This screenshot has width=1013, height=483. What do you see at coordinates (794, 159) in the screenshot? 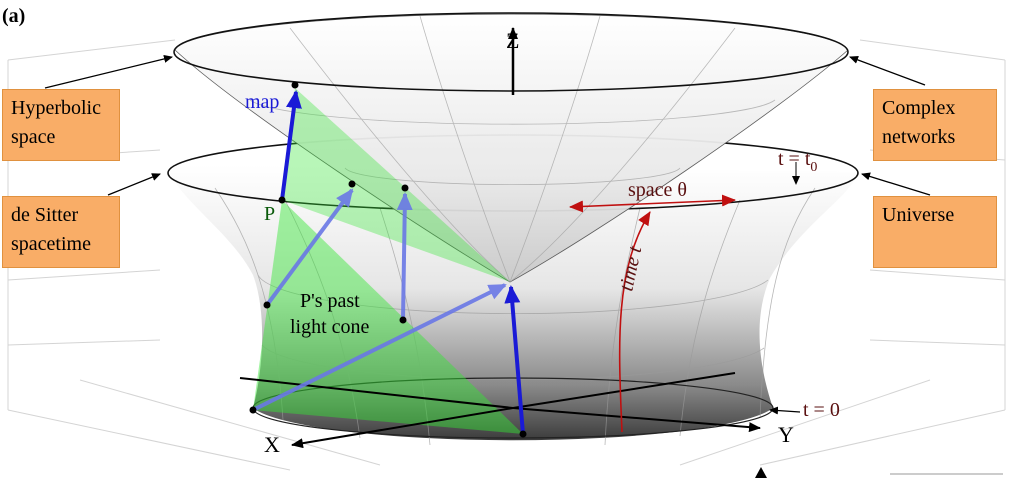
I see `t-equals-text: t = t` at bounding box center [794, 159].